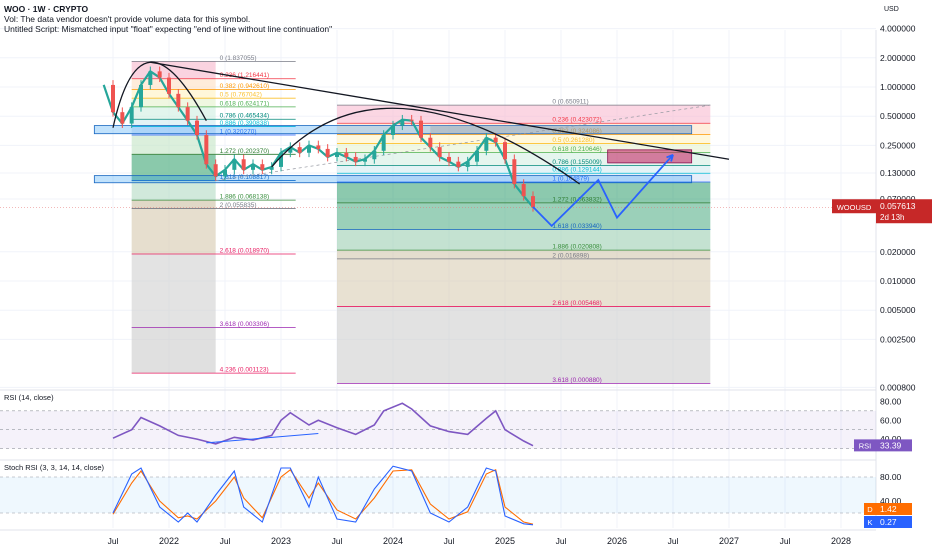  Describe the element at coordinates (245, 116) in the screenshot. I see `fib-left-label: 0.786 (0.465434)` at that location.